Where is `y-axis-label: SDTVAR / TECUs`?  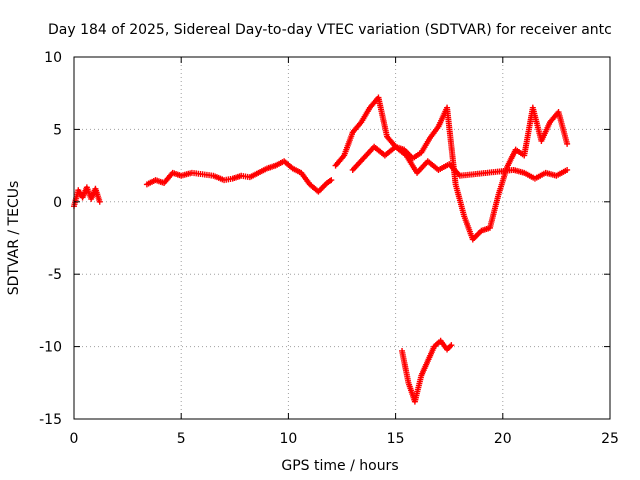 y-axis-label: SDTVAR / TECUs is located at coordinates (14, 238).